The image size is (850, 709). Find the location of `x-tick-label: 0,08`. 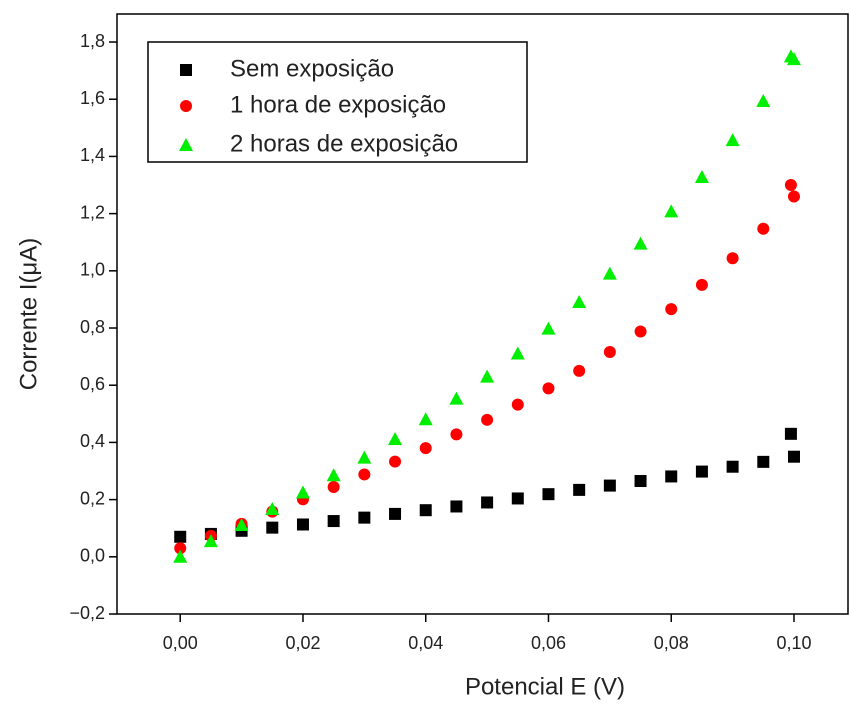

x-tick-label: 0,08 is located at coordinates (671, 643).